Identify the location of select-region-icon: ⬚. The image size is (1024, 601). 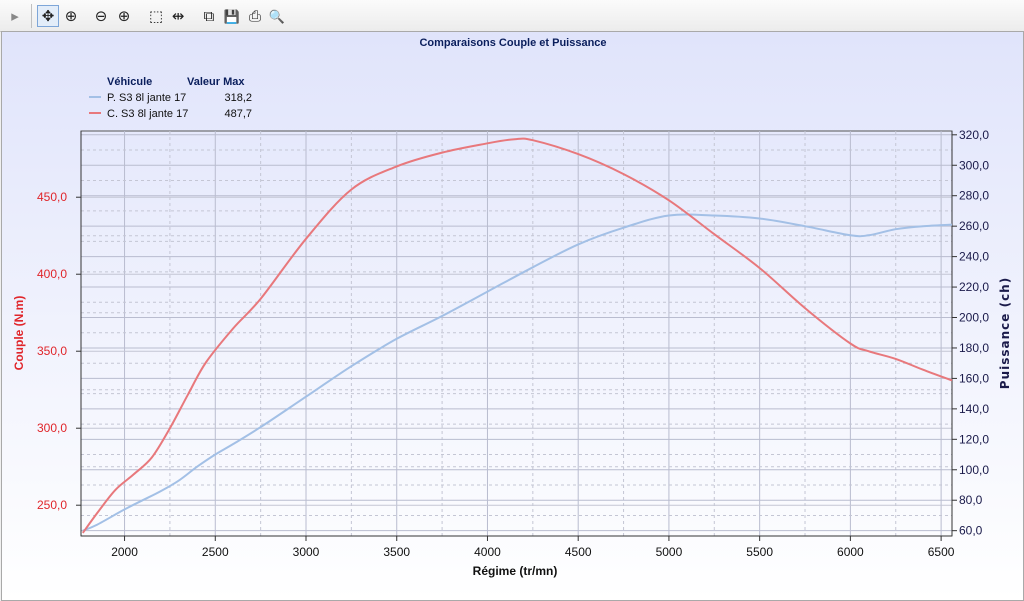
(156, 16).